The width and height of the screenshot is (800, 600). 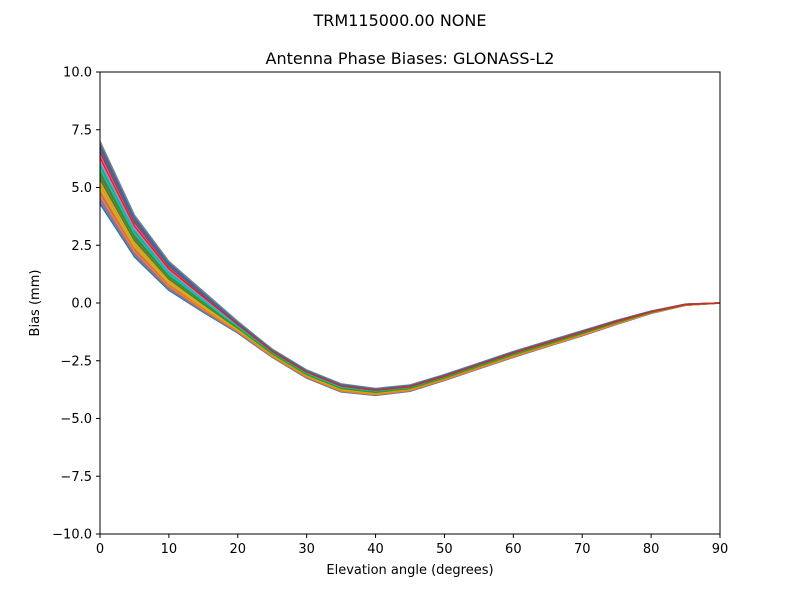 I want to click on x-tick-label: 40, so click(x=375, y=549).